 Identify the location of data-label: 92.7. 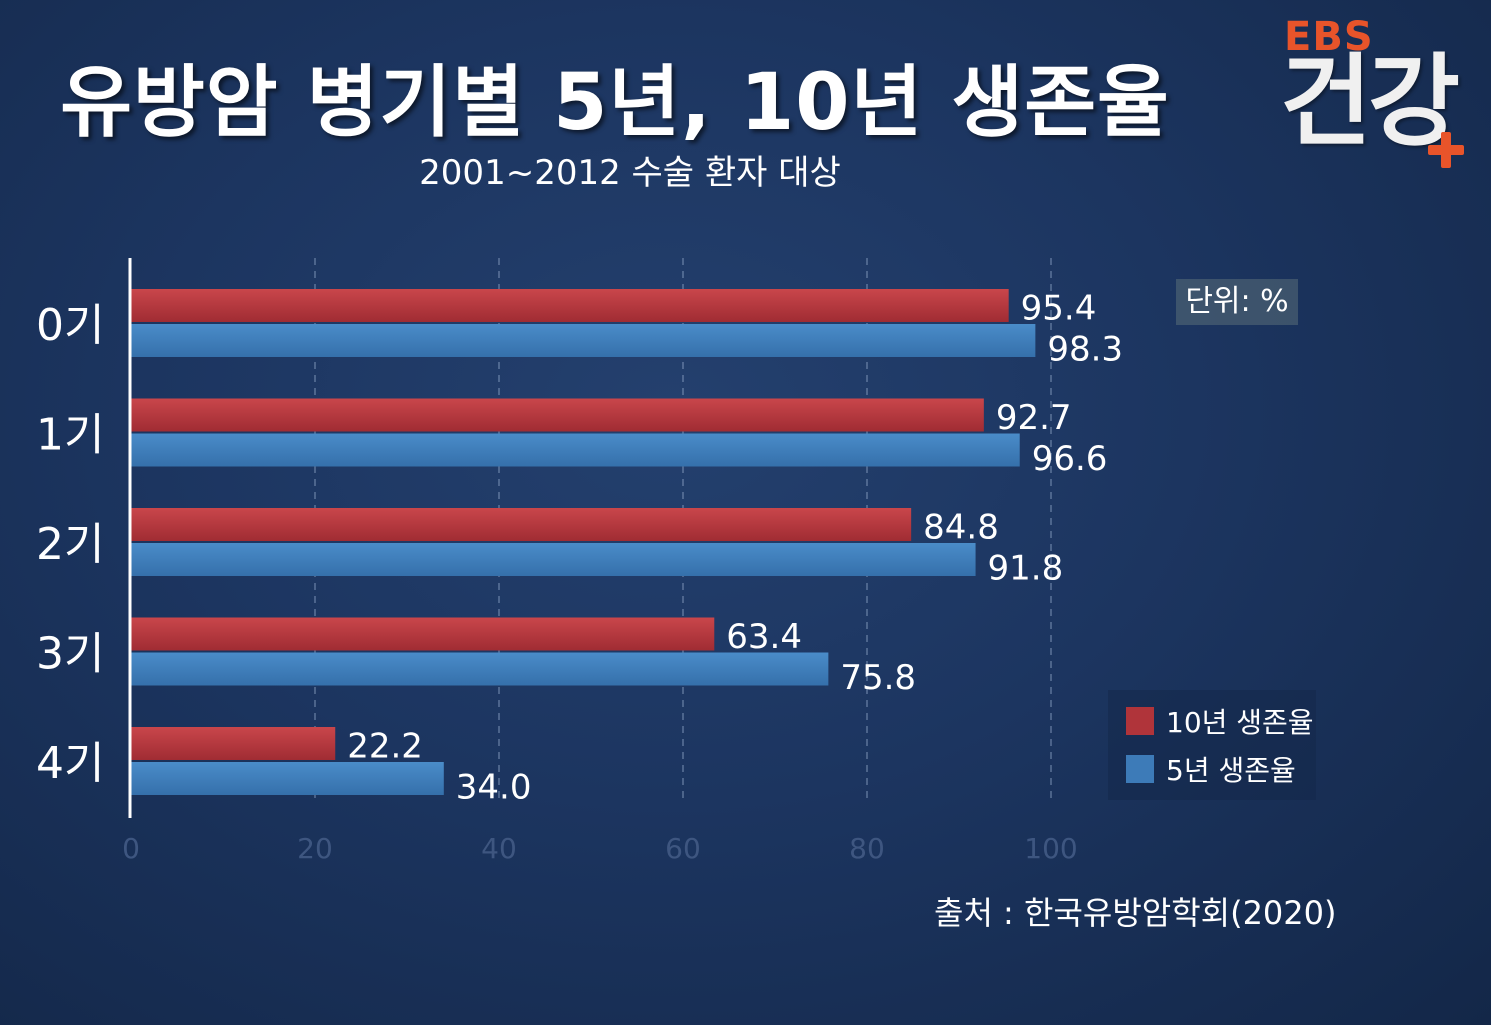
(1034, 418).